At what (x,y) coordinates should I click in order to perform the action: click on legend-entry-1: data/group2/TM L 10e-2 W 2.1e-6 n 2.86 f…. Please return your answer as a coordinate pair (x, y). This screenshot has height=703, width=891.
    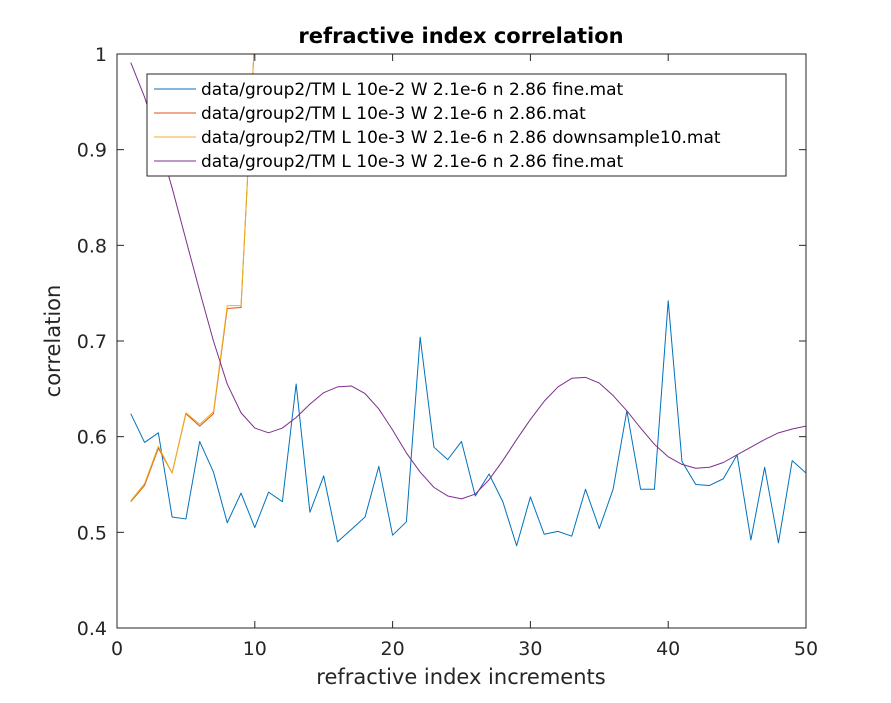
    Looking at the image, I should click on (412, 90).